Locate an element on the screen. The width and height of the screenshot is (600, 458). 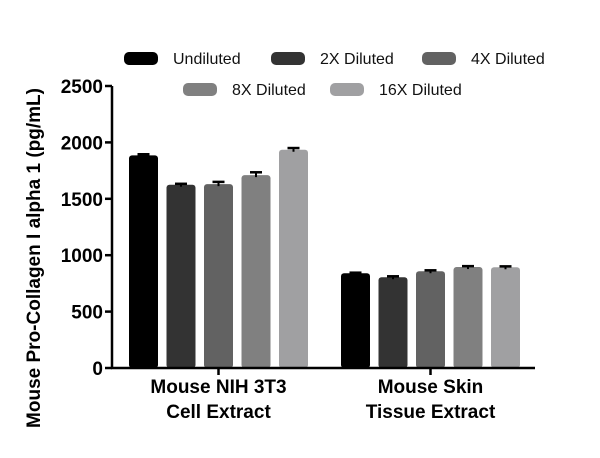
y-tick-label: 500 is located at coordinates (87, 313).